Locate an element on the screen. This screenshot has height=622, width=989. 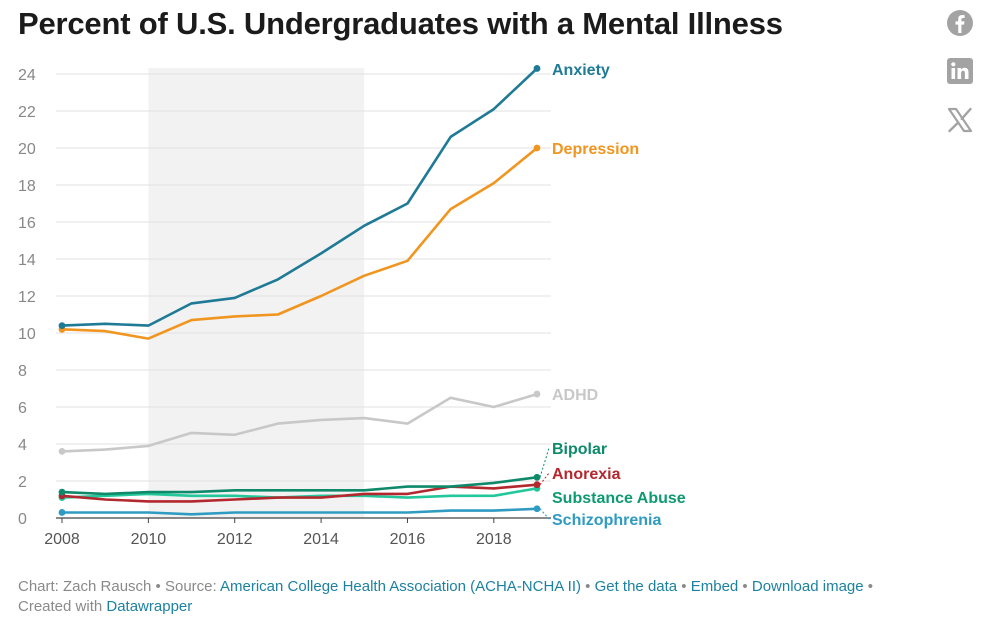
datawrapper-link: Datawrapper is located at coordinates (149, 606).